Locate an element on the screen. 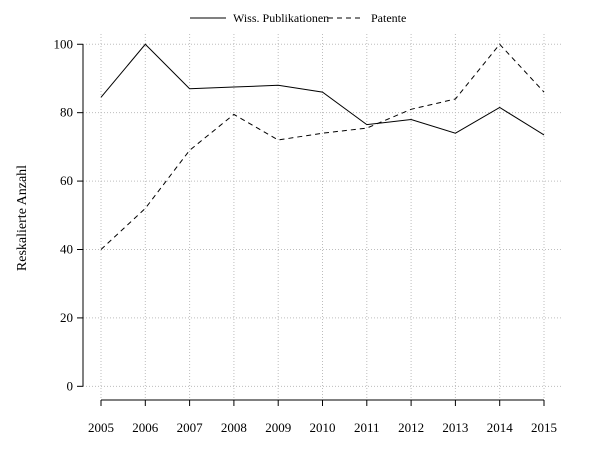 Image resolution: width=600 pixels, height=450 pixels. y-tick-label-80: 80 is located at coordinates (66, 112).